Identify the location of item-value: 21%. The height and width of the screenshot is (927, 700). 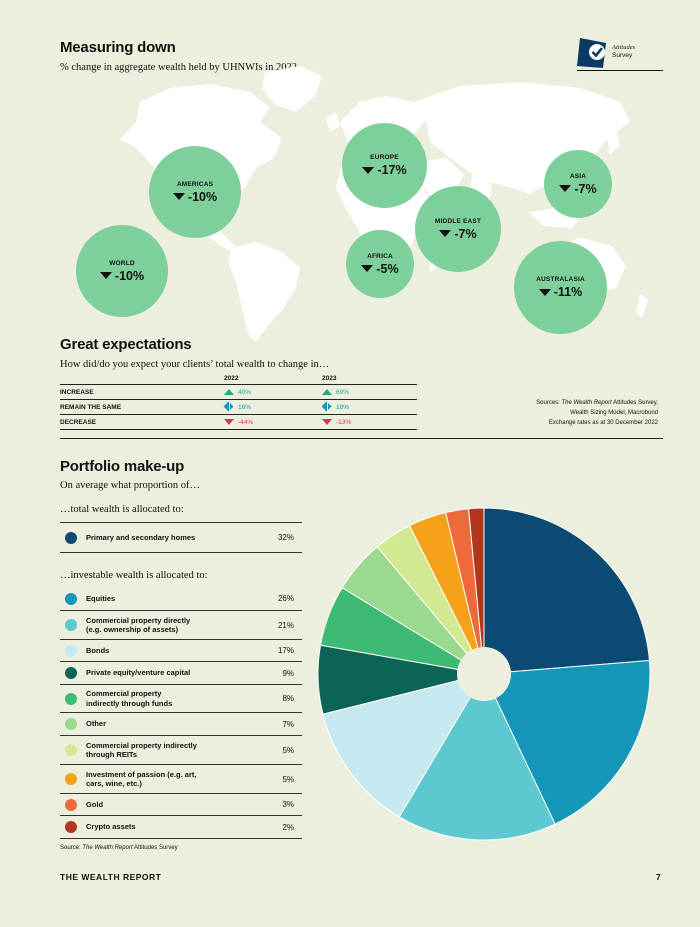
(285, 625).